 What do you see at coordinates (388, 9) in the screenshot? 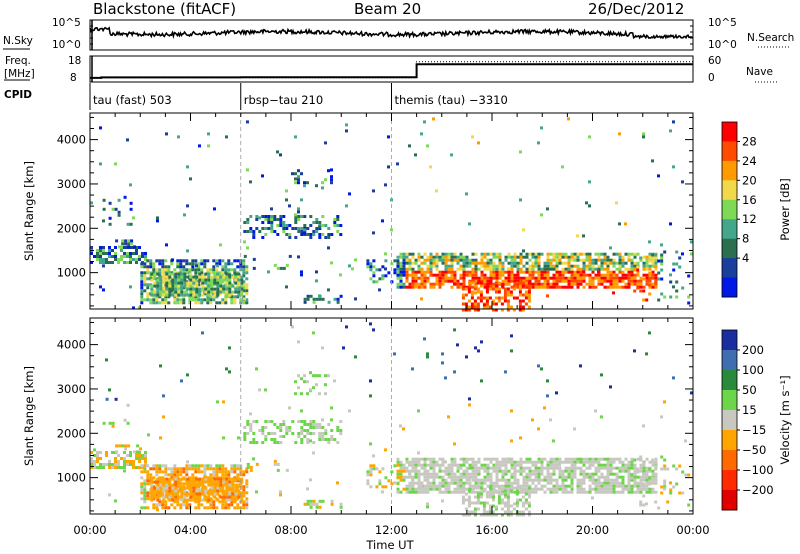
I see `beam-title: Beam 20` at bounding box center [388, 9].